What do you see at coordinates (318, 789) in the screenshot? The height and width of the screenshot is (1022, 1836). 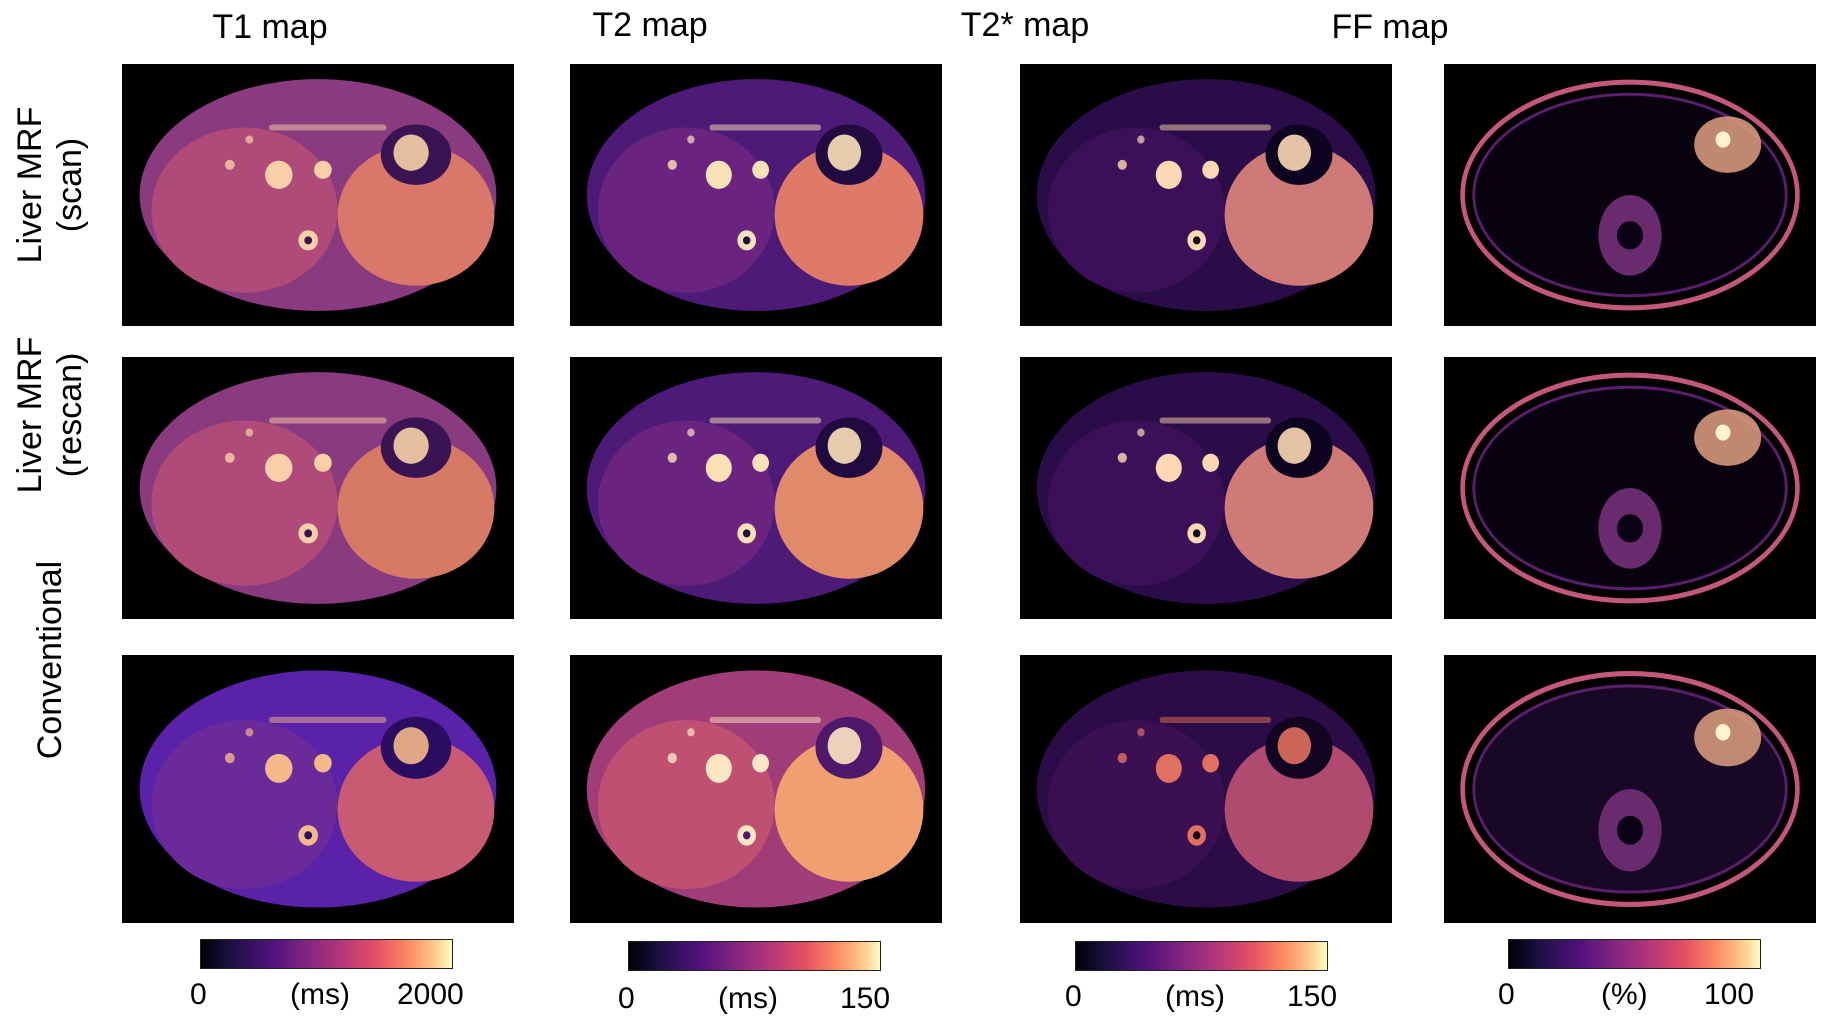 I see `image-panel-t1-conventional` at bounding box center [318, 789].